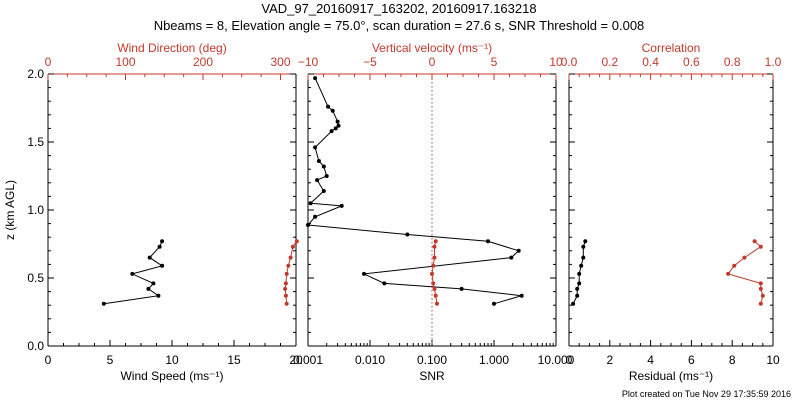 This screenshot has width=800, height=400. What do you see at coordinates (432, 360) in the screenshot?
I see `x-bottom-tick-label: 0.100` at bounding box center [432, 360].